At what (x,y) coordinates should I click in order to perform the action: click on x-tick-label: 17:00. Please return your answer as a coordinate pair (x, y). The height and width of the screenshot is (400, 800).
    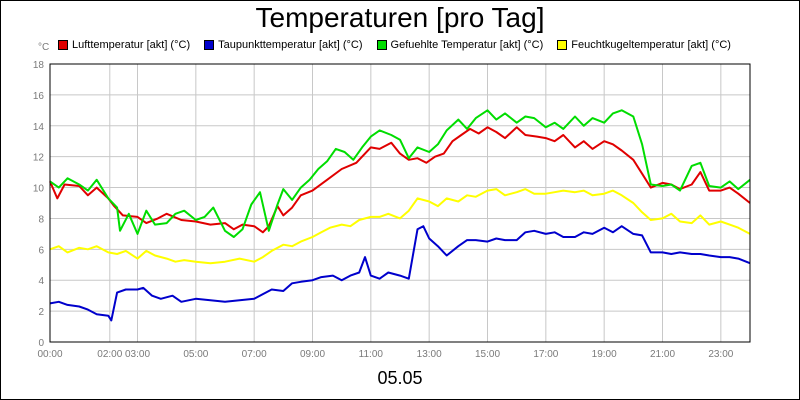
    Looking at the image, I should click on (545, 354).